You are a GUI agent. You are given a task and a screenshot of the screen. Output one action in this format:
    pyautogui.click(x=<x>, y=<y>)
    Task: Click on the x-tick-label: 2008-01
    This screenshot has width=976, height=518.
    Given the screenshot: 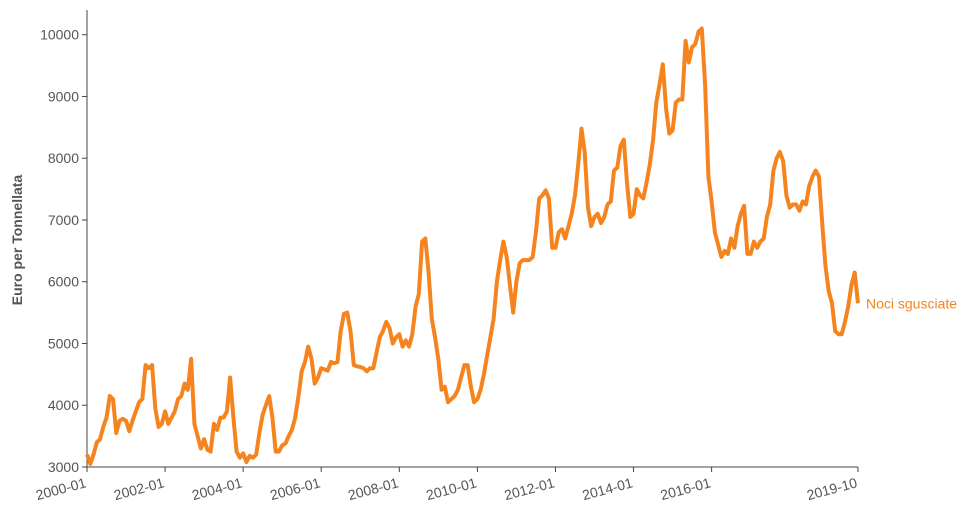 What is the action you would take?
    pyautogui.click(x=373, y=488)
    